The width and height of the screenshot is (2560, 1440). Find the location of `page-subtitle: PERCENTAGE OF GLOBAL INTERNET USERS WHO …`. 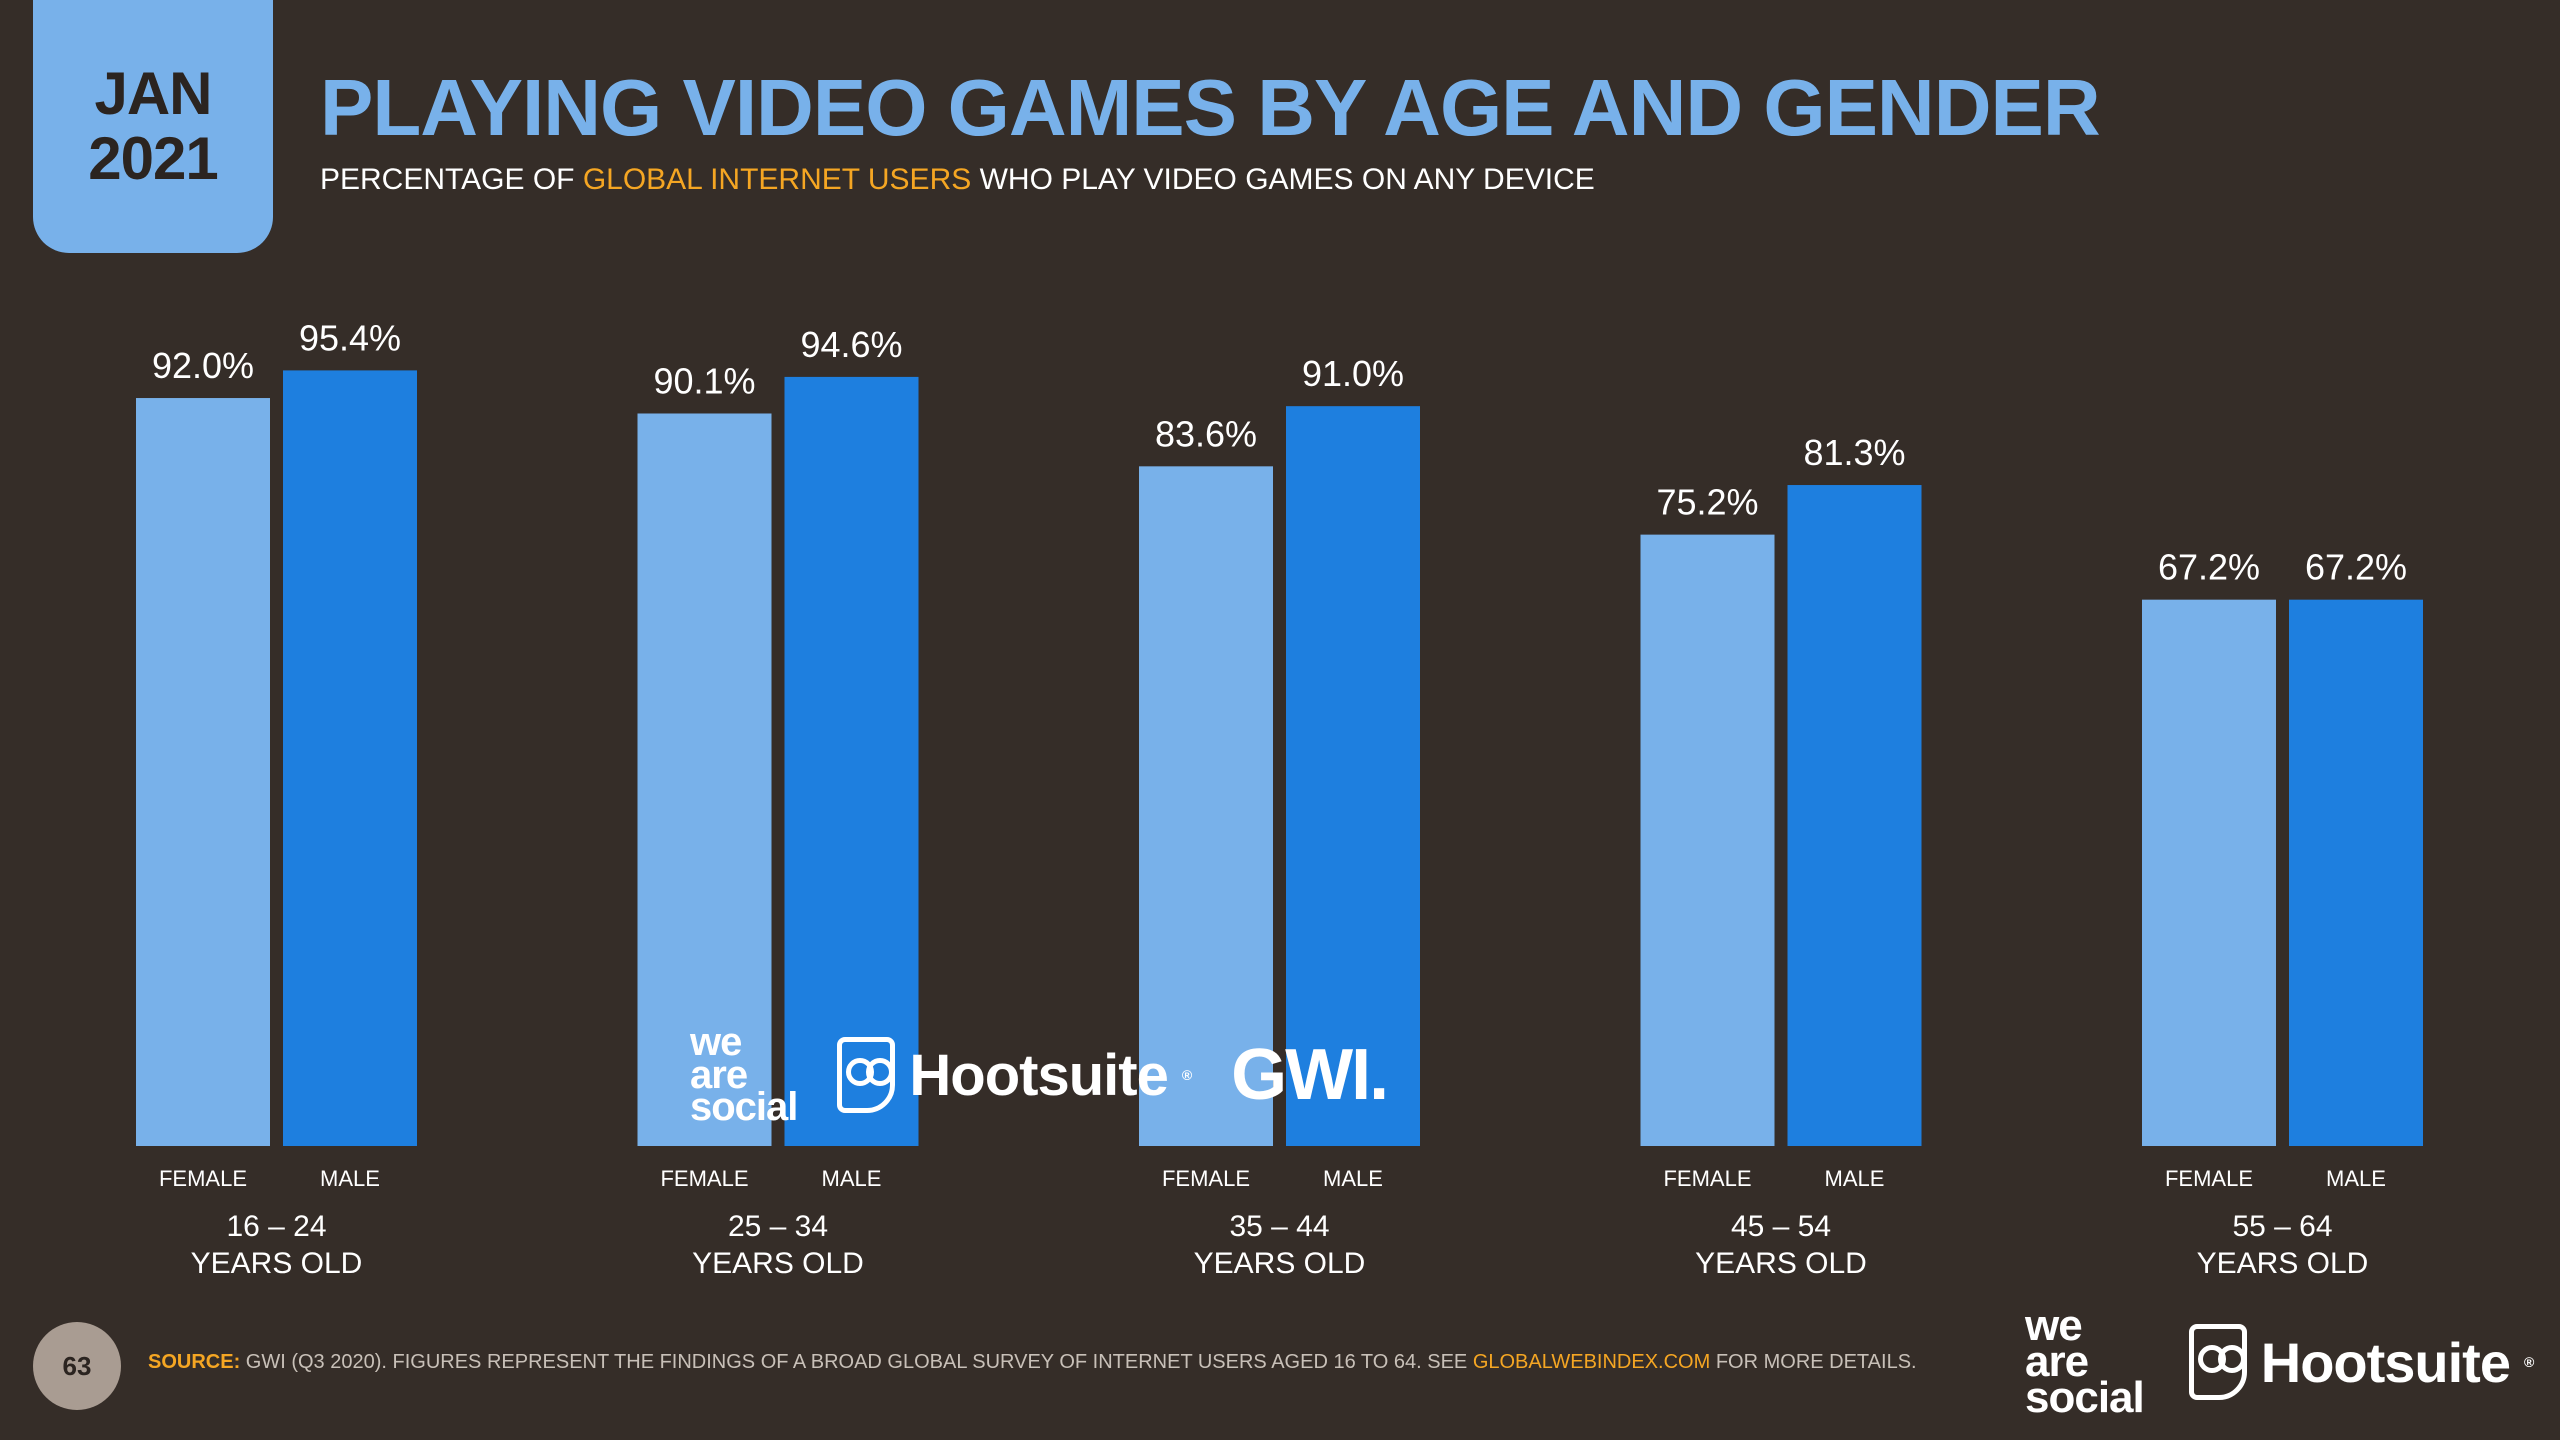

page-subtitle: PERCENTAGE OF GLOBAL INTERNET USERS WHO … is located at coordinates (957, 180).